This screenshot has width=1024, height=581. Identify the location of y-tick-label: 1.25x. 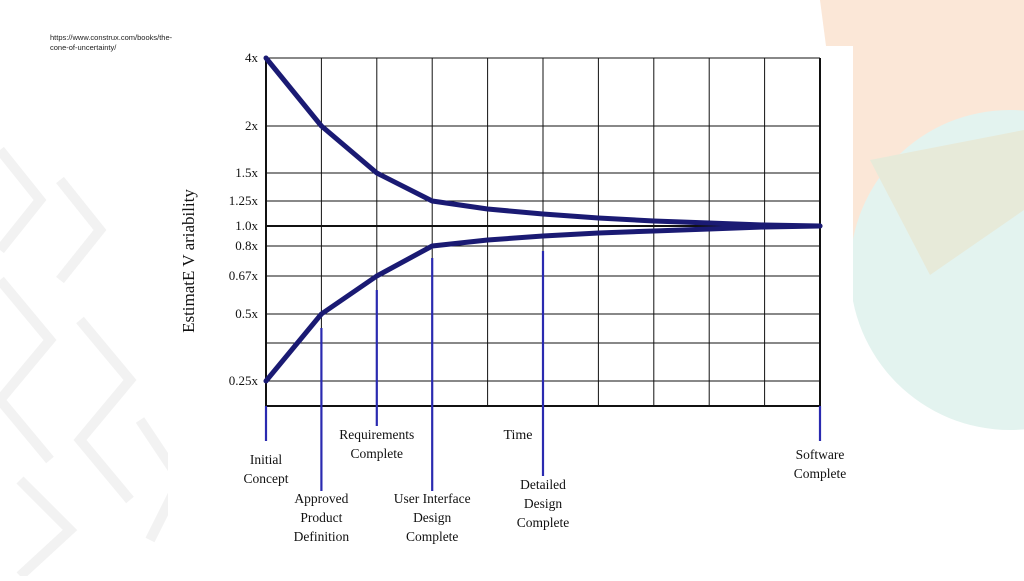
(244, 200).